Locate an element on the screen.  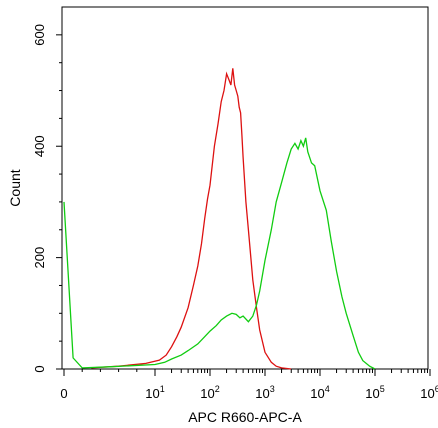
y-axis: 0 200 400 600 is located at coordinates (47, 198).